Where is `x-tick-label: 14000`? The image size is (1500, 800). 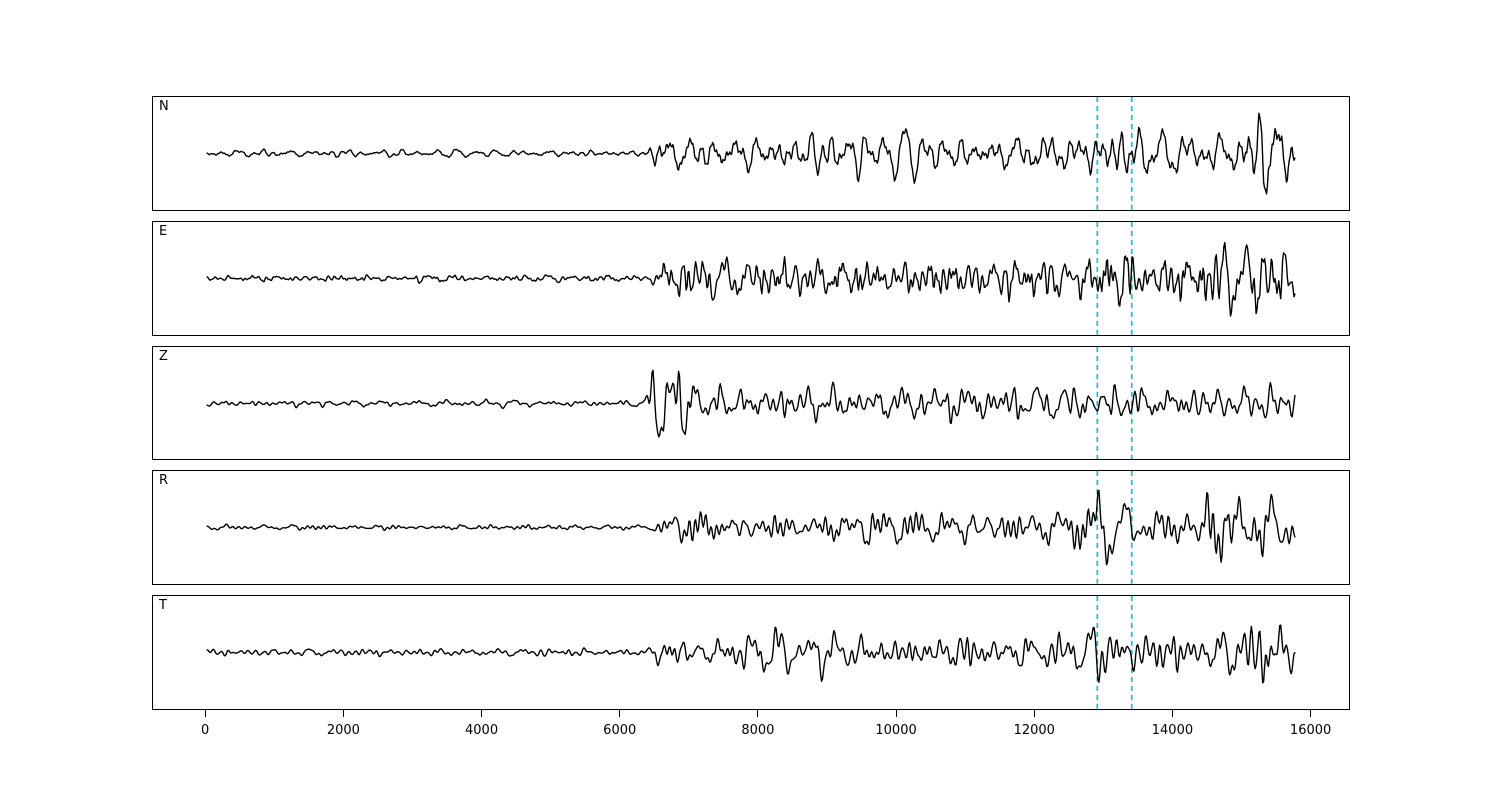
x-tick-label: 14000 is located at coordinates (1172, 730).